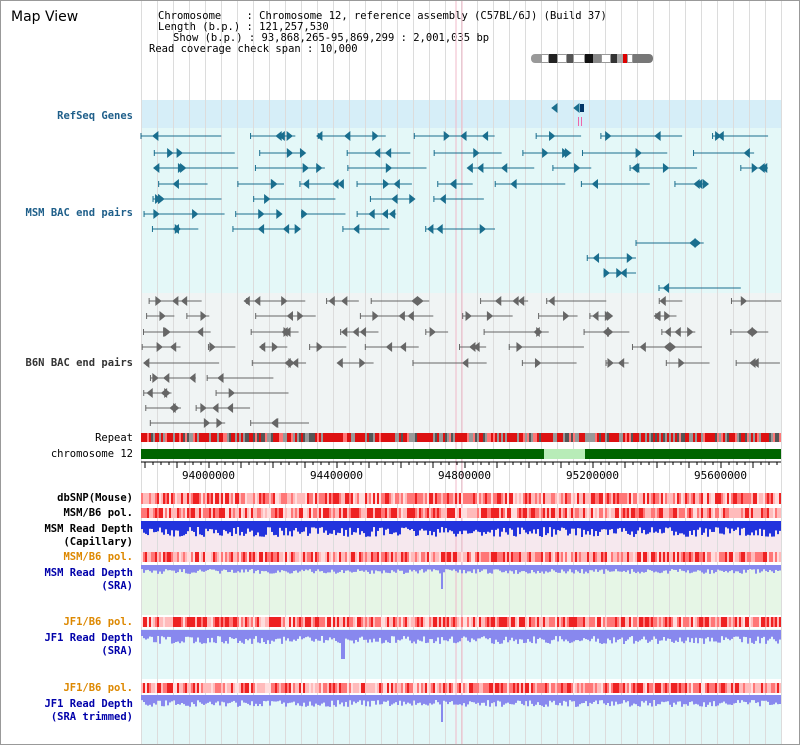  Describe the element at coordinates (98, 557) in the screenshot. I see `msm-b6-pol-label-2: MSM/B6 pol.` at that location.